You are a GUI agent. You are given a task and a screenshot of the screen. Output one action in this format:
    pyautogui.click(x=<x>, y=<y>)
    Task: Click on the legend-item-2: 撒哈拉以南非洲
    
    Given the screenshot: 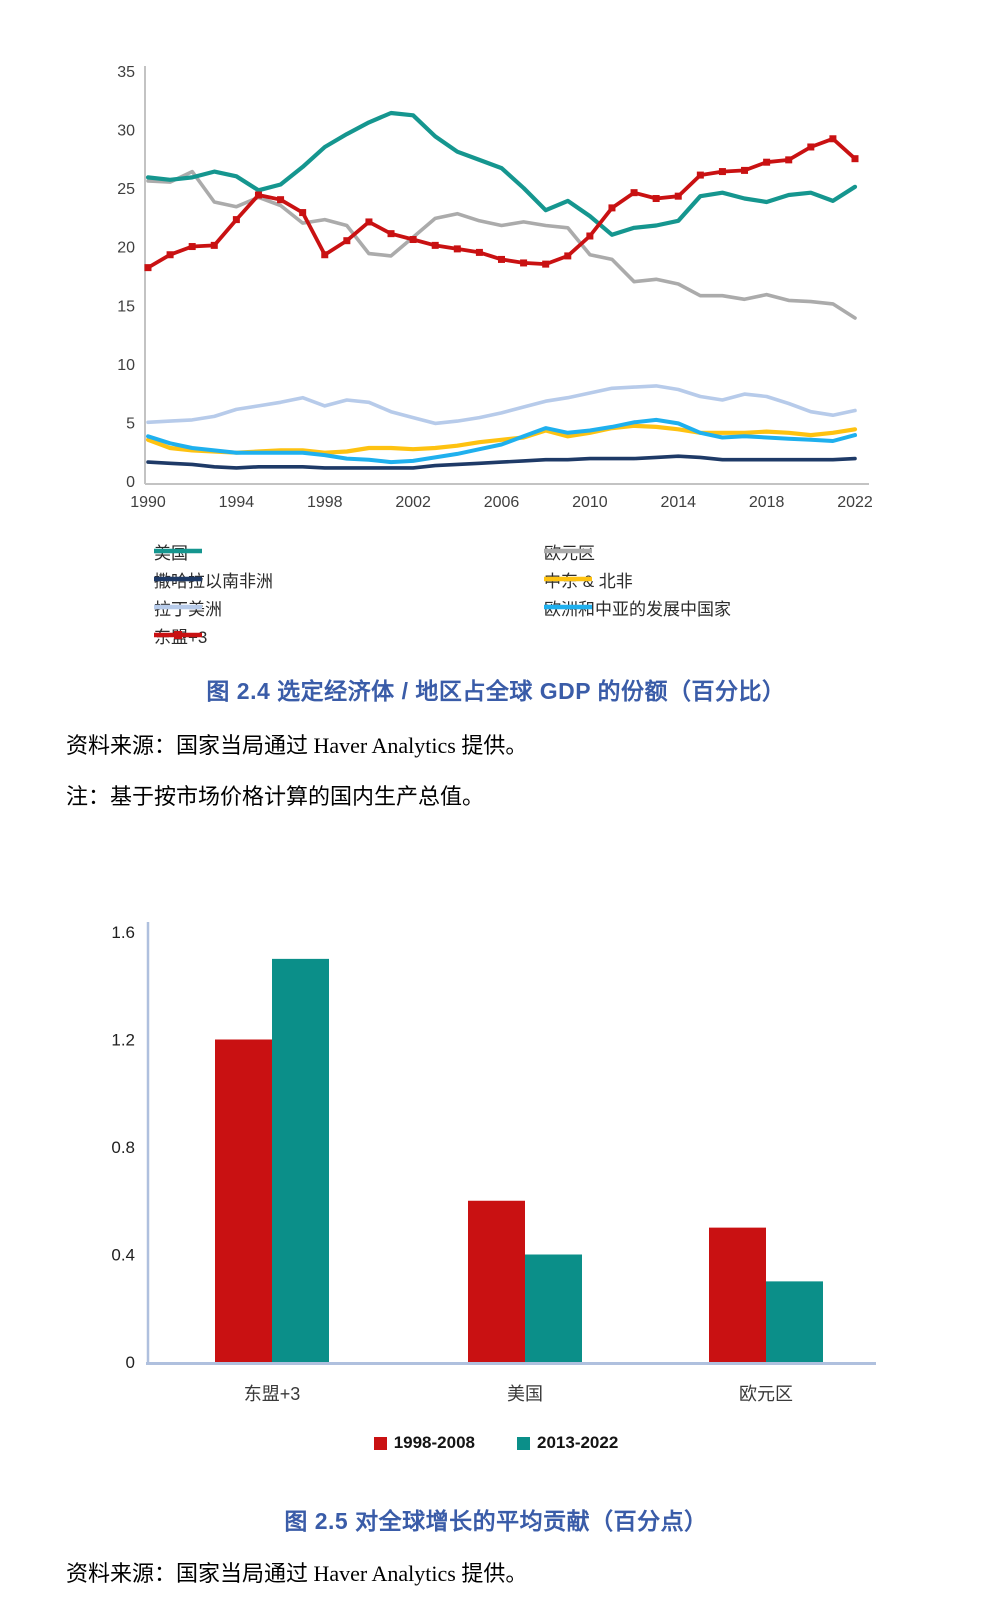 What is the action you would take?
    pyautogui.click(x=347, y=579)
    